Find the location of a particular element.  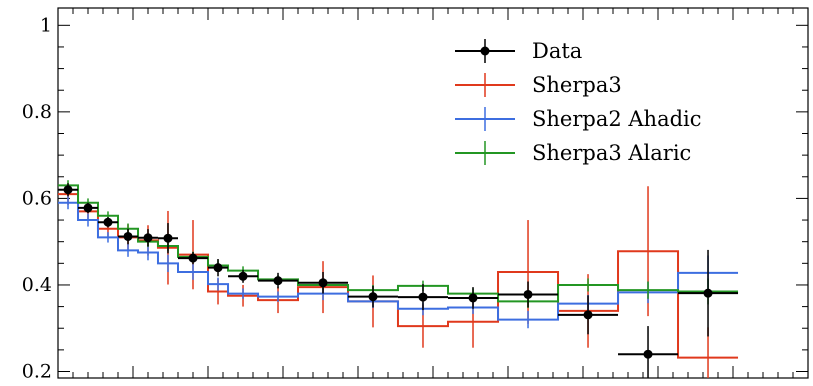

legend-label: Data is located at coordinates (557, 51).